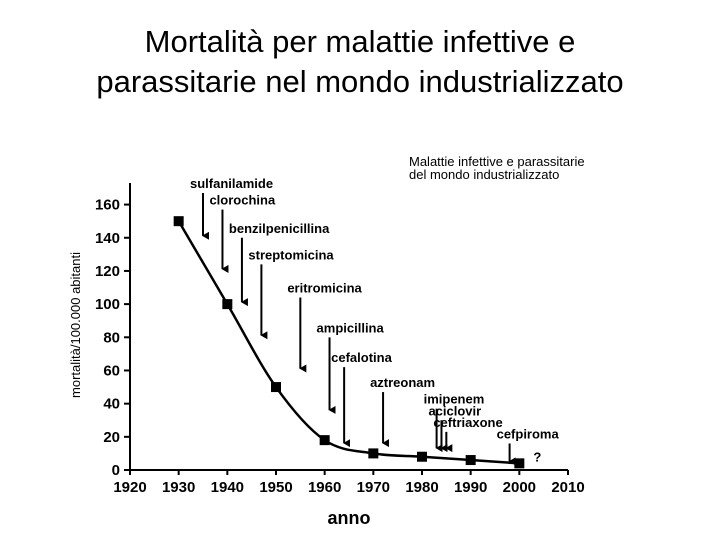  What do you see at coordinates (470, 487) in the screenshot?
I see `x-tick-label: 1990` at bounding box center [470, 487].